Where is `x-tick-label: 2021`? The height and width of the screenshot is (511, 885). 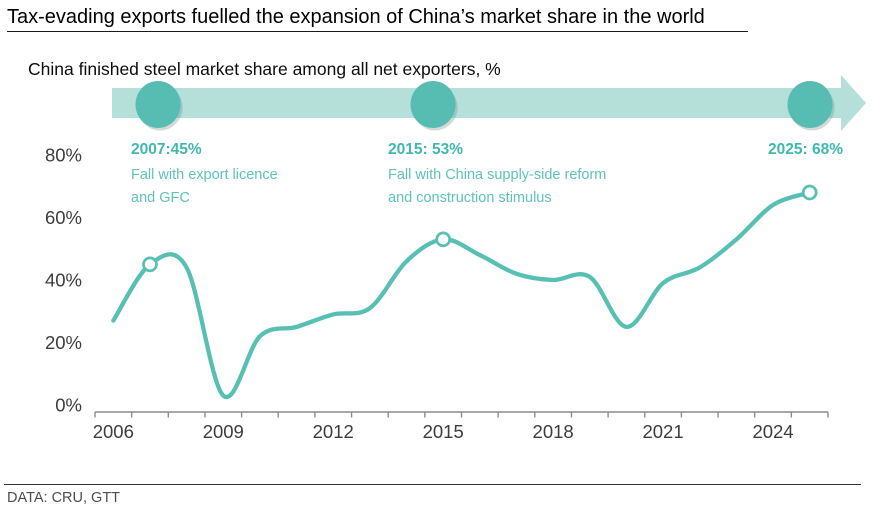
x-tick-label: 2021 is located at coordinates (662, 431).